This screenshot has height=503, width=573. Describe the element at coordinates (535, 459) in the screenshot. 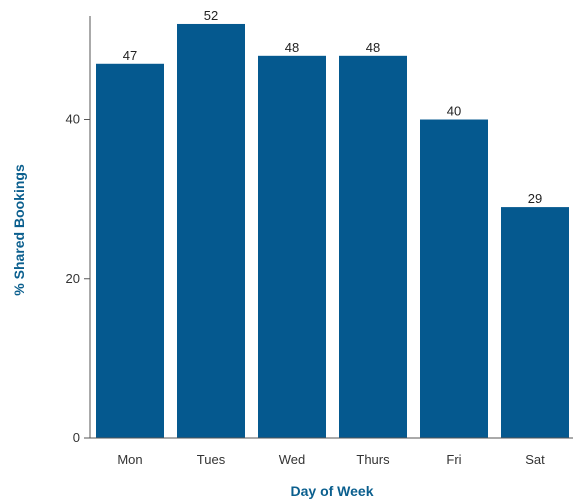

I see `x-tick-label-sat: Sat` at that location.